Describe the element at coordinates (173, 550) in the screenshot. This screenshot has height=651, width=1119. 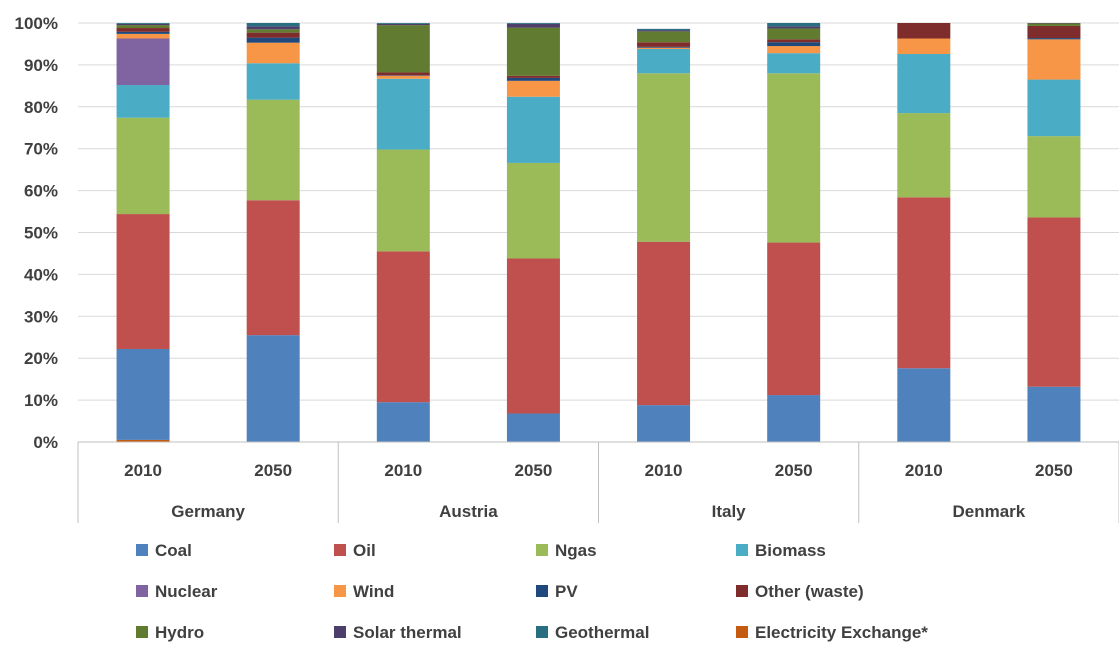
I see `legend-entry: Coal` at that location.